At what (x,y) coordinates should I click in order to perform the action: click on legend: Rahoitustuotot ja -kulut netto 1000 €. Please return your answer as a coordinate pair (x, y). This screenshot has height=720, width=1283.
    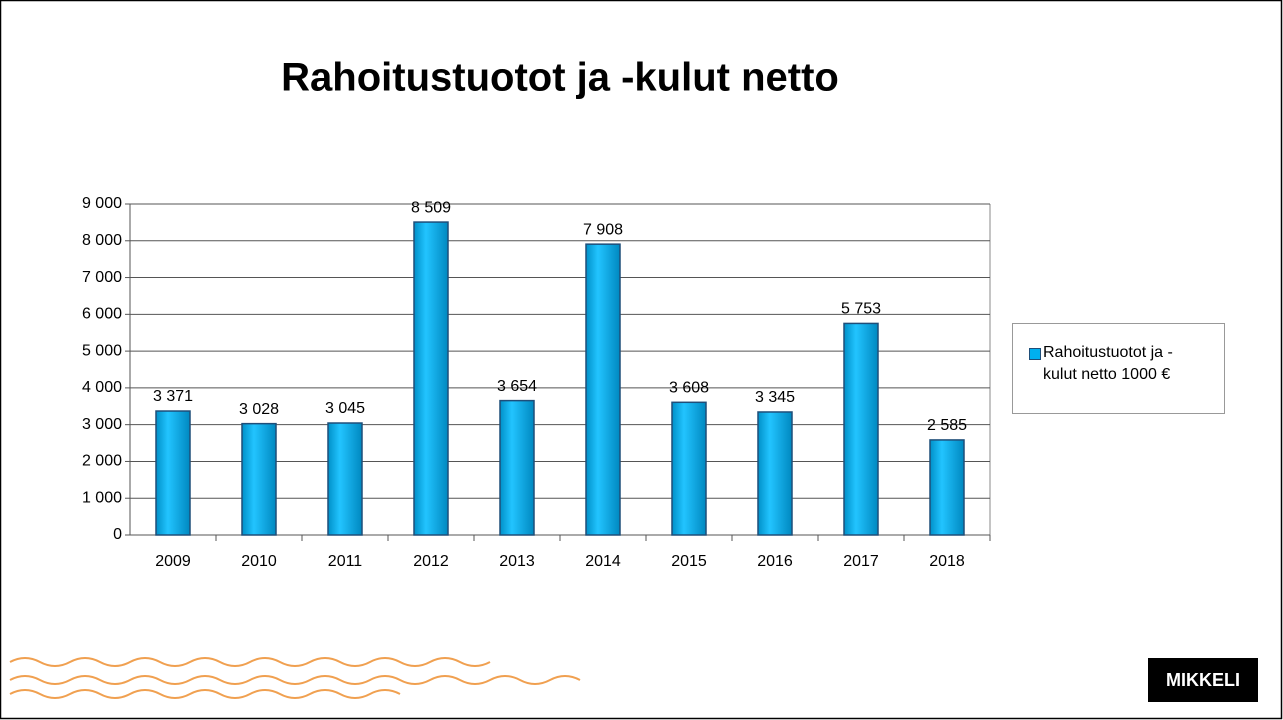
    Looking at the image, I should click on (1118, 368).